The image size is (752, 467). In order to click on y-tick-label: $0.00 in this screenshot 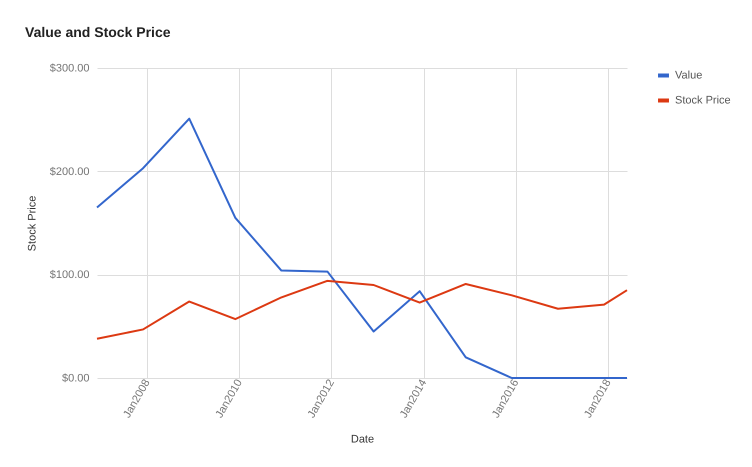, I will do `click(76, 378)`.